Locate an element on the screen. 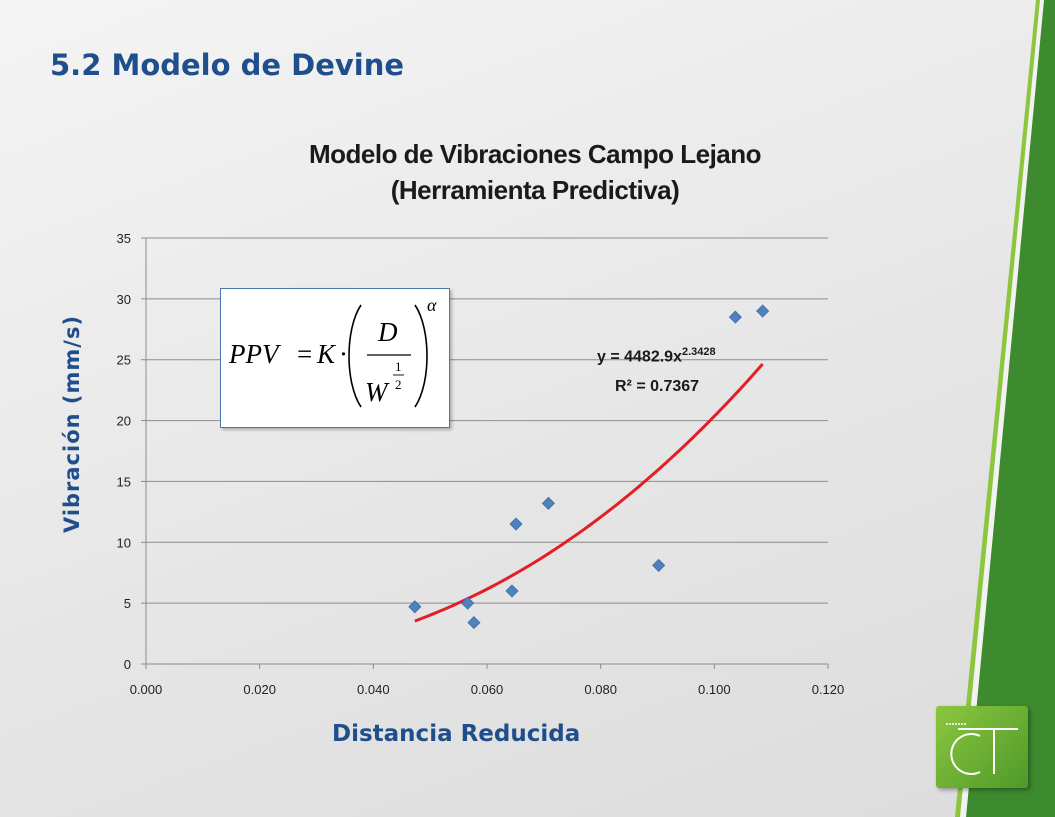 Image resolution: width=1055 pixels, height=817 pixels. formula-lhs: PPV is located at coordinates (254, 354).